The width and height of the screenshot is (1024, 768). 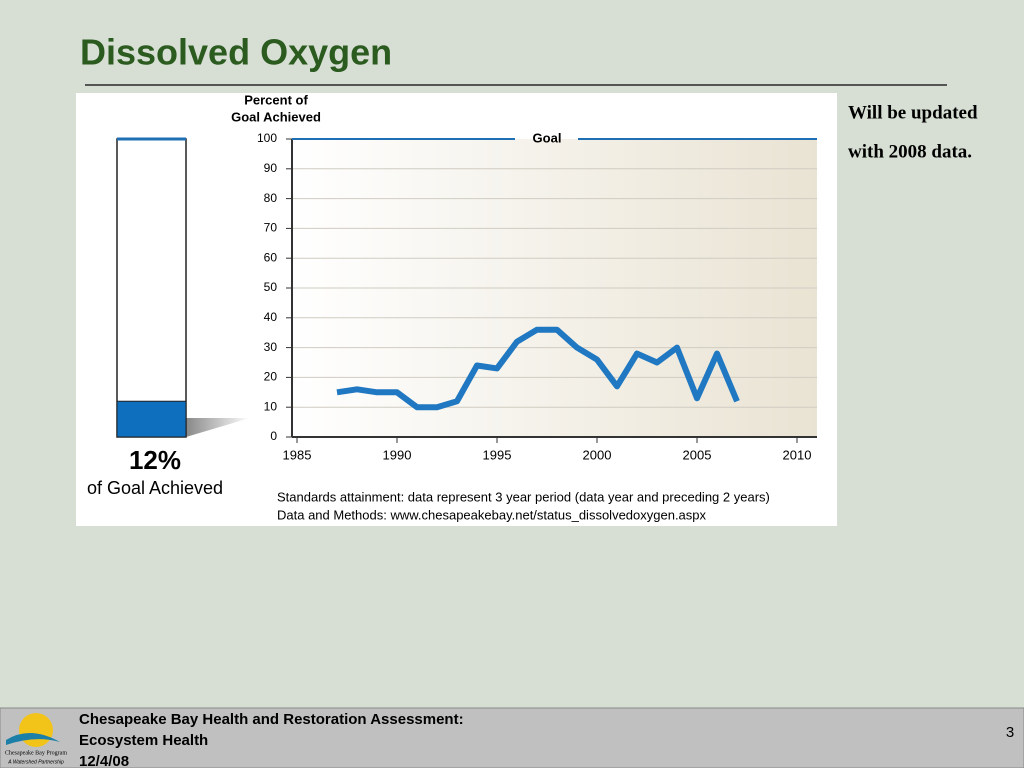 What do you see at coordinates (151, 419) in the screenshot?
I see `bar` at bounding box center [151, 419].